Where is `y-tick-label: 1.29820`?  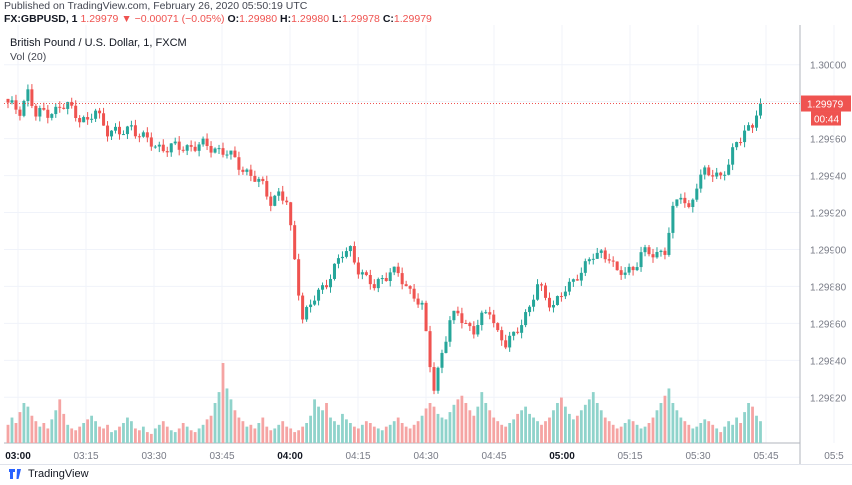
y-tick-label: 1.29820 is located at coordinates (828, 398).